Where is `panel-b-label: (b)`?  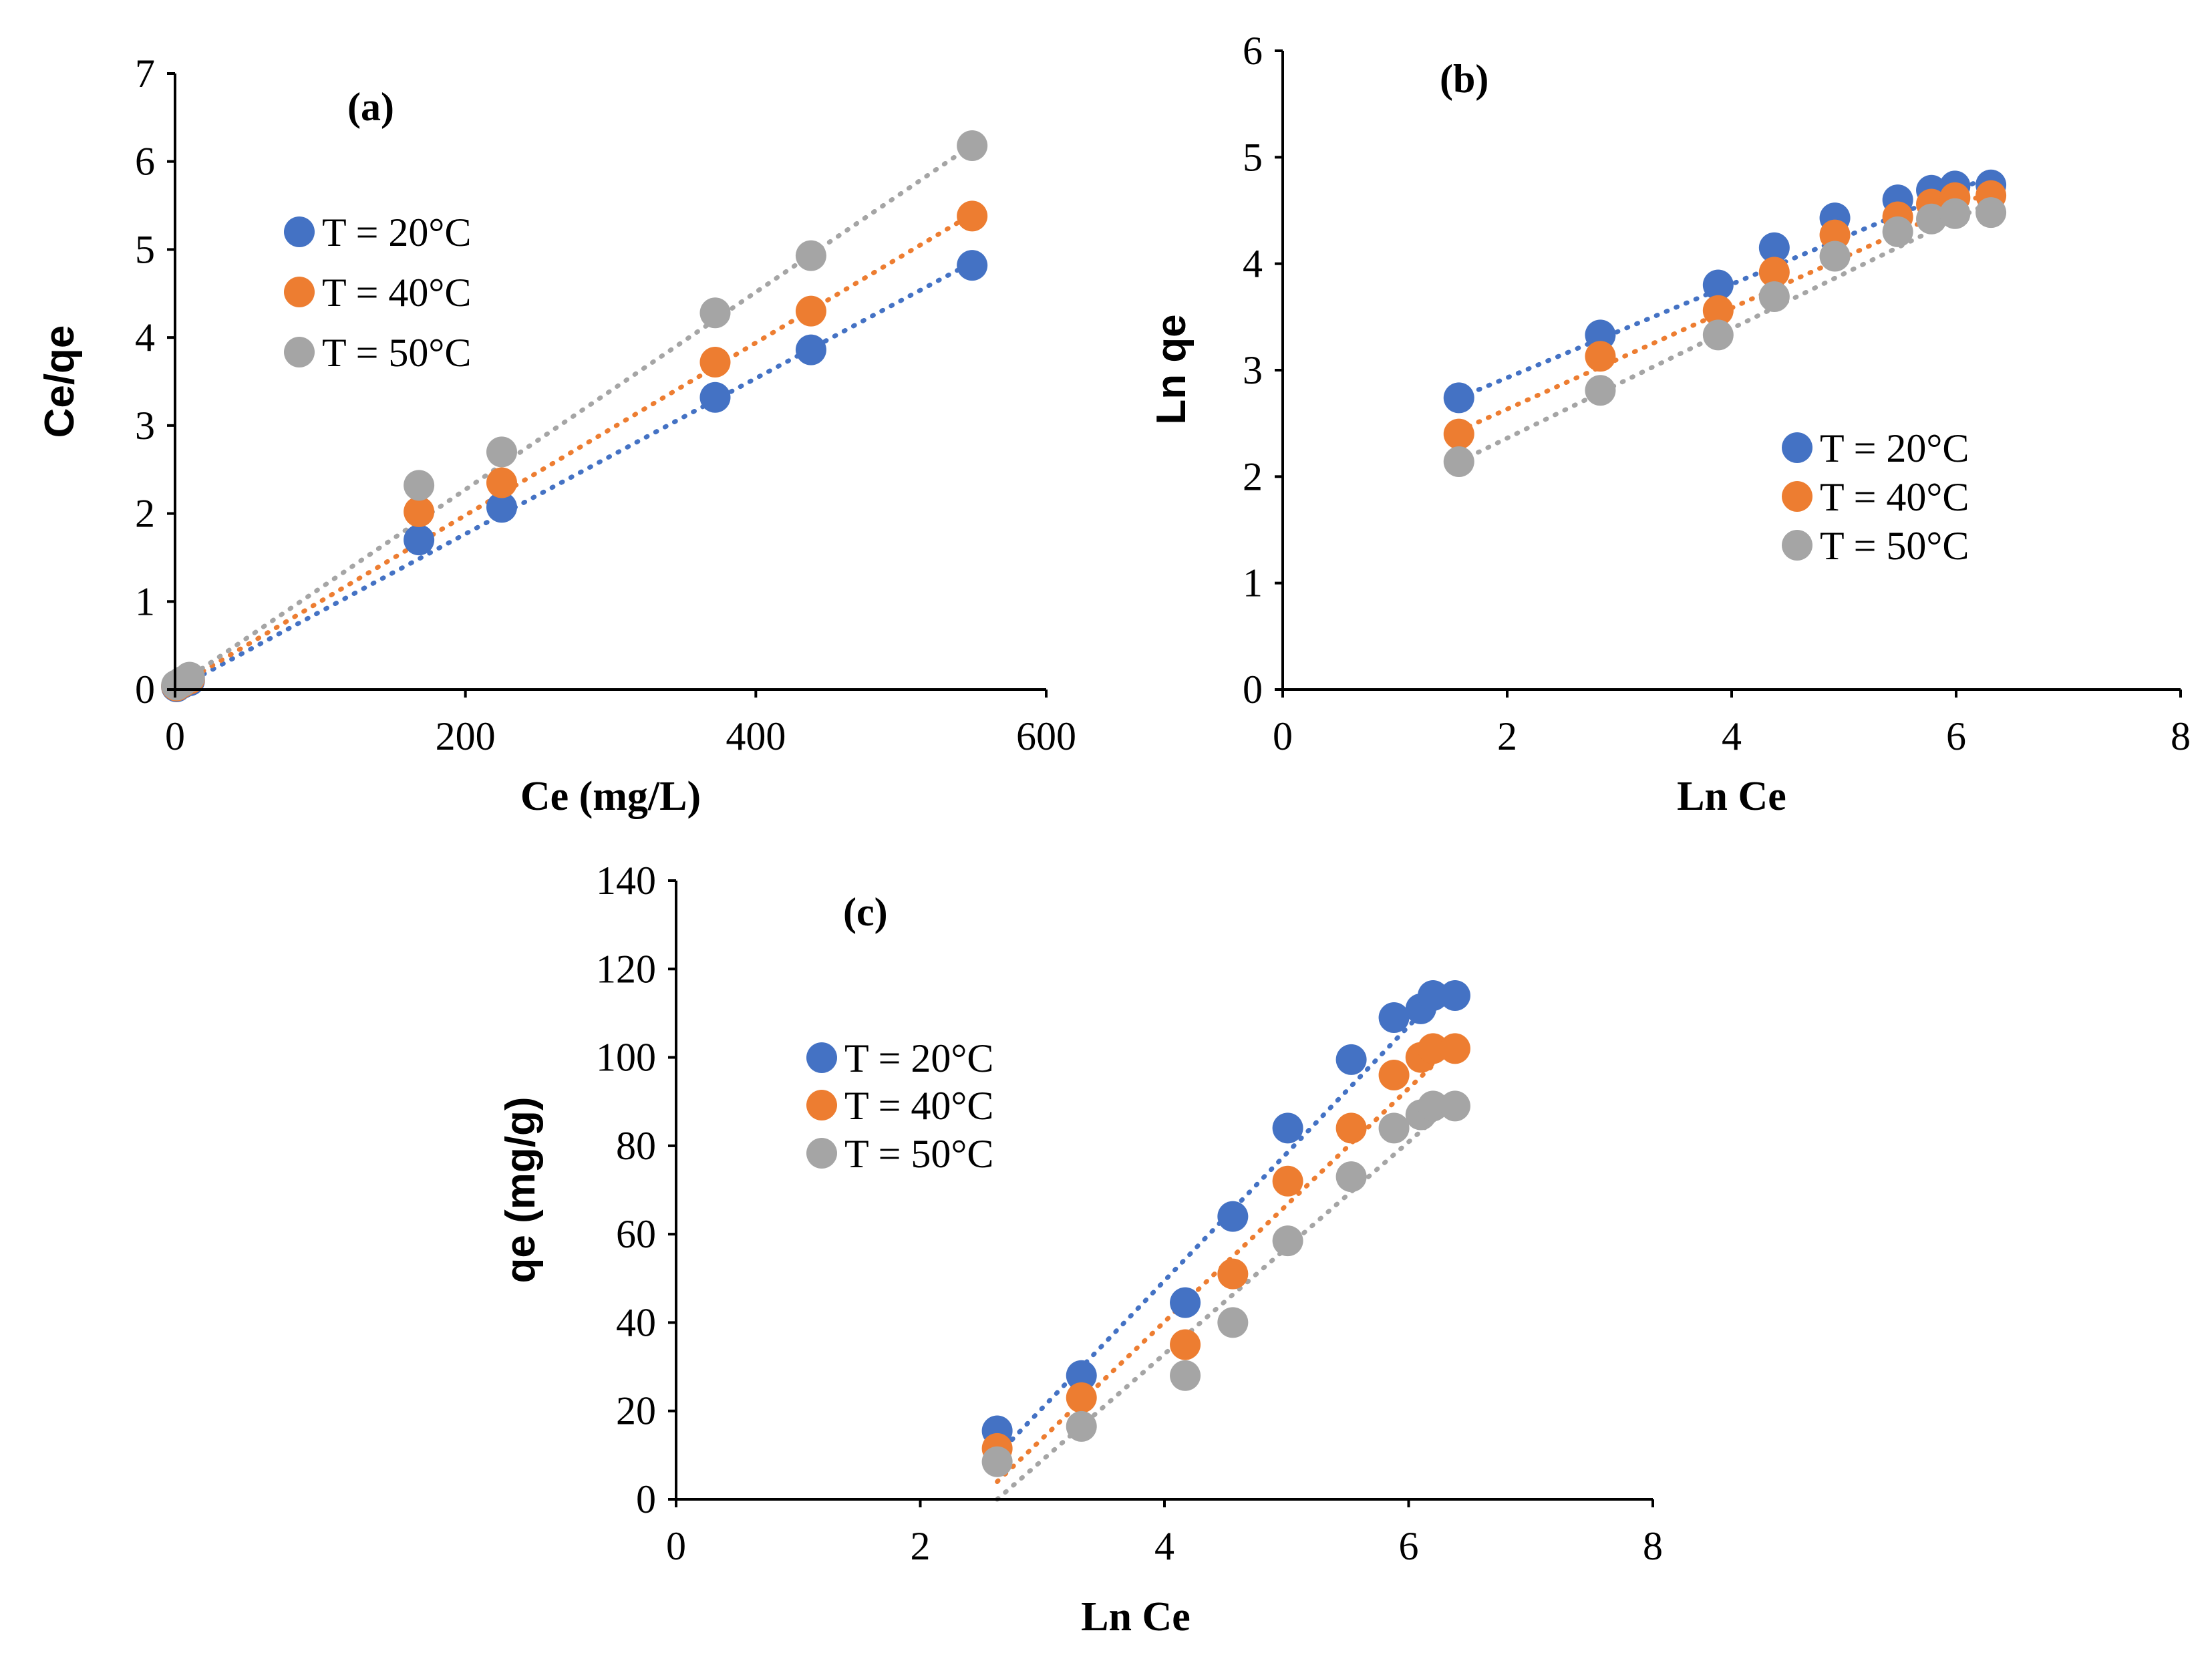 panel-b-label: (b) is located at coordinates (1464, 79).